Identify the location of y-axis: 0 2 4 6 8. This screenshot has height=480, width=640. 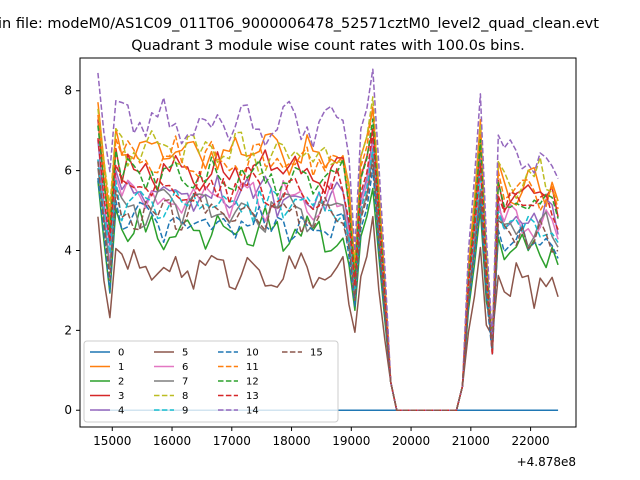
(72, 250).